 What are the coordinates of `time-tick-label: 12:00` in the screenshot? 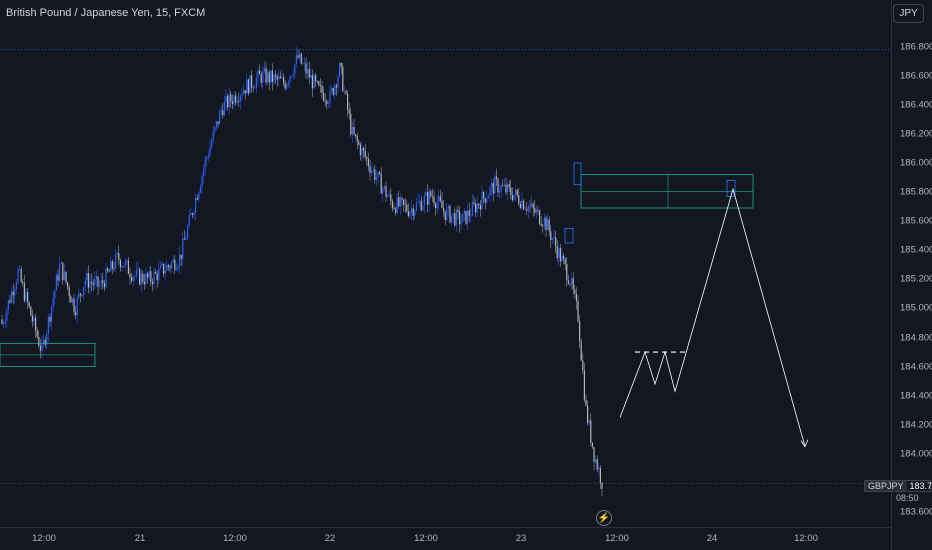 It's located at (44, 538).